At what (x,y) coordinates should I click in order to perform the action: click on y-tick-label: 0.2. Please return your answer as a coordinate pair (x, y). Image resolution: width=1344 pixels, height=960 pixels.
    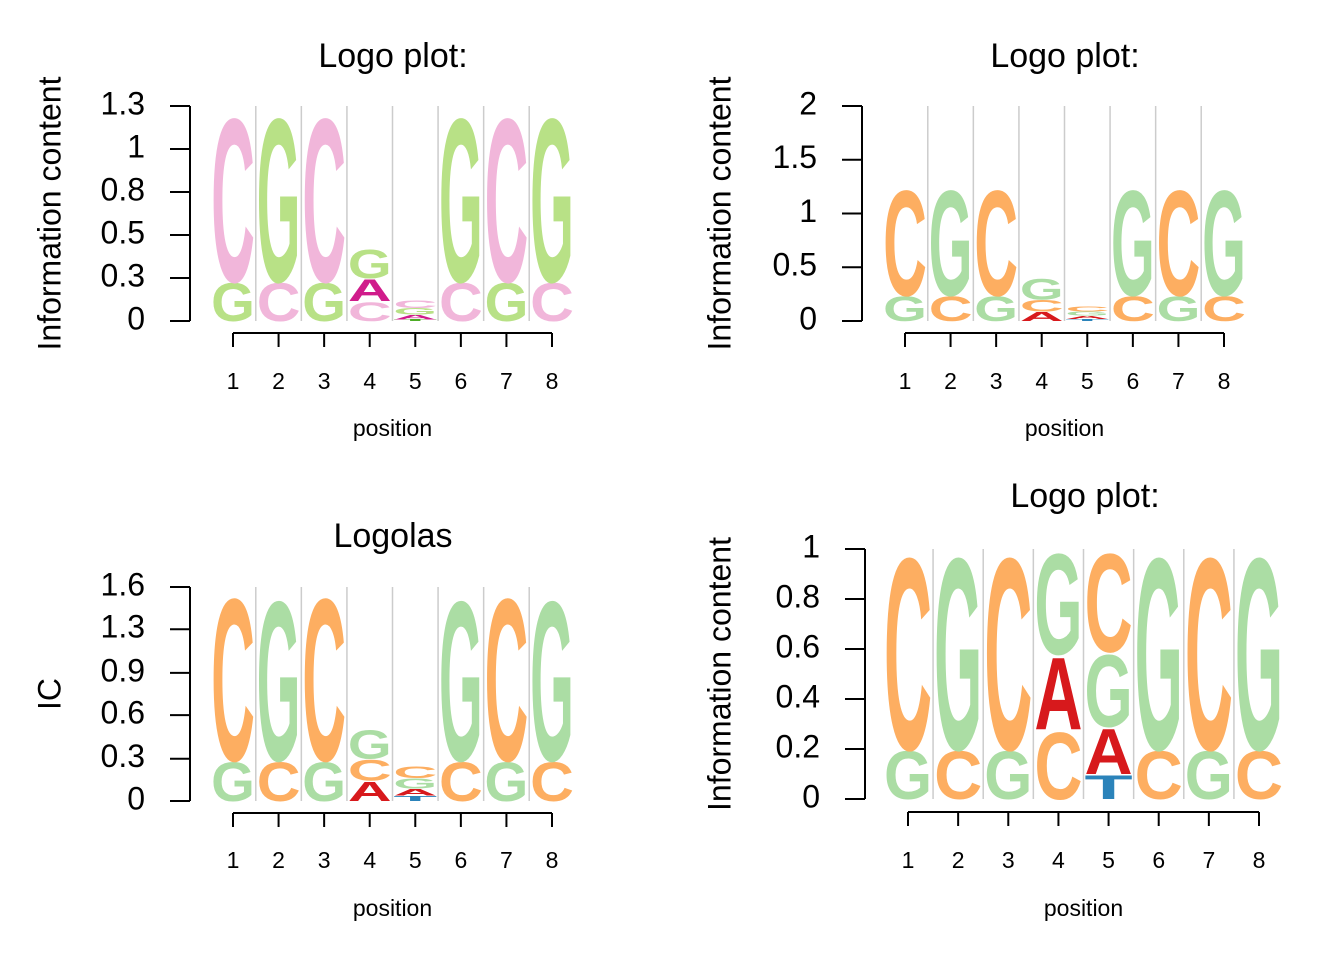
    Looking at the image, I should click on (798, 746).